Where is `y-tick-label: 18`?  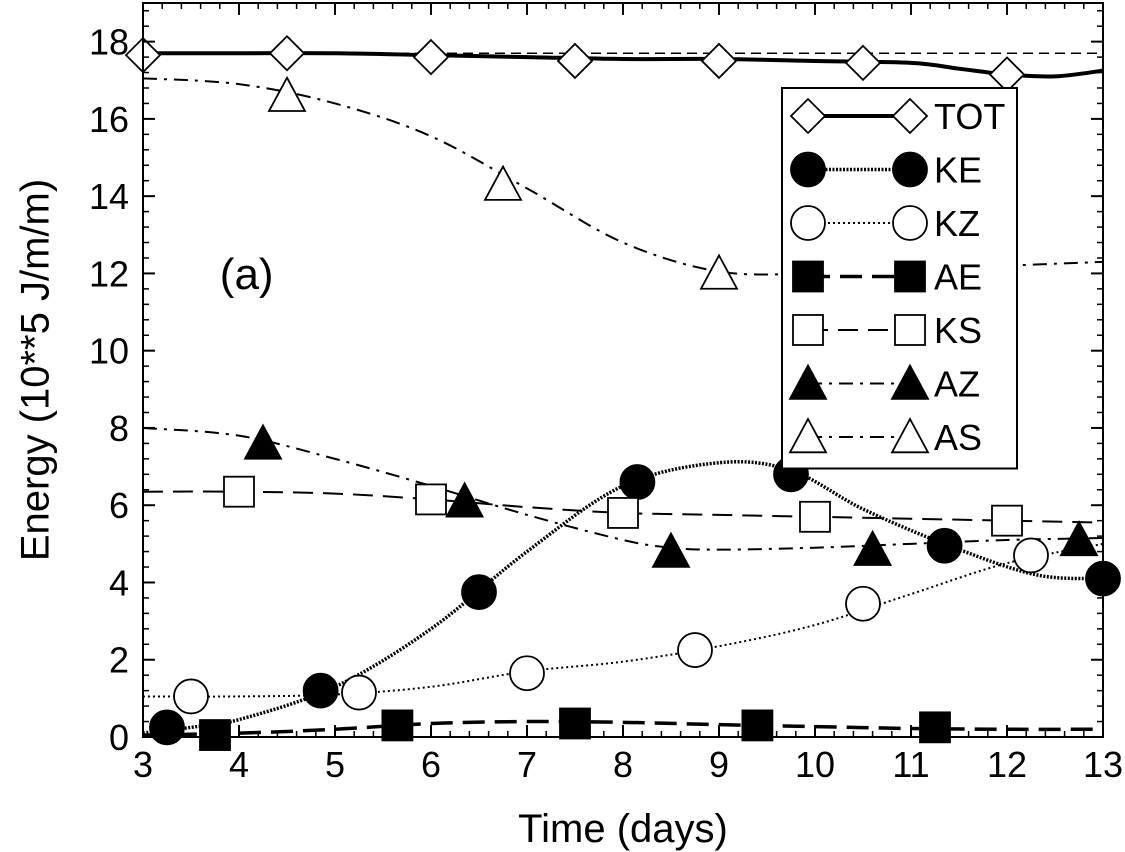 y-tick-label: 18 is located at coordinates (109, 42).